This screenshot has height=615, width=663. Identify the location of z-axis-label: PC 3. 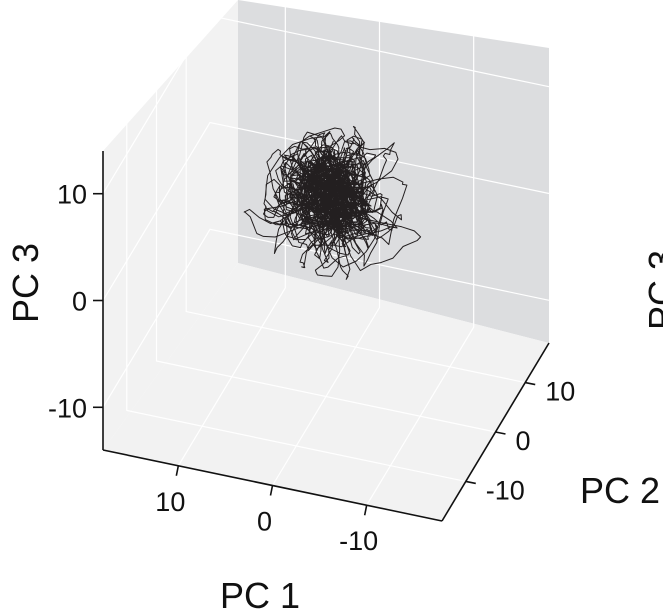
(25, 283).